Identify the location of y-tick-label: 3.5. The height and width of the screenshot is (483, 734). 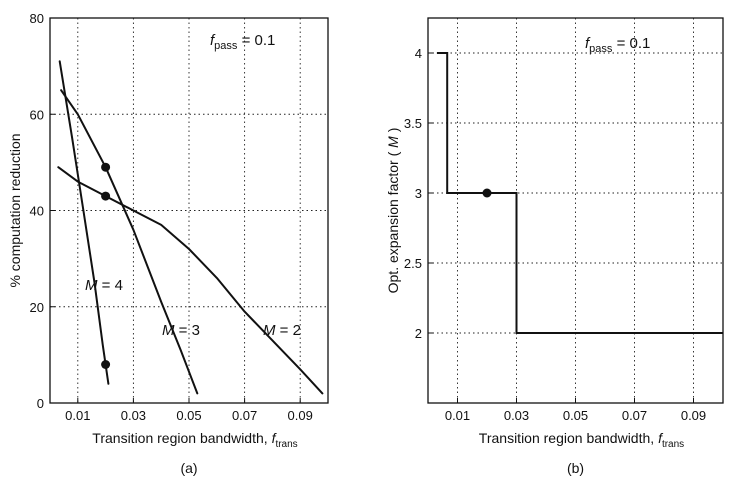
(413, 123).